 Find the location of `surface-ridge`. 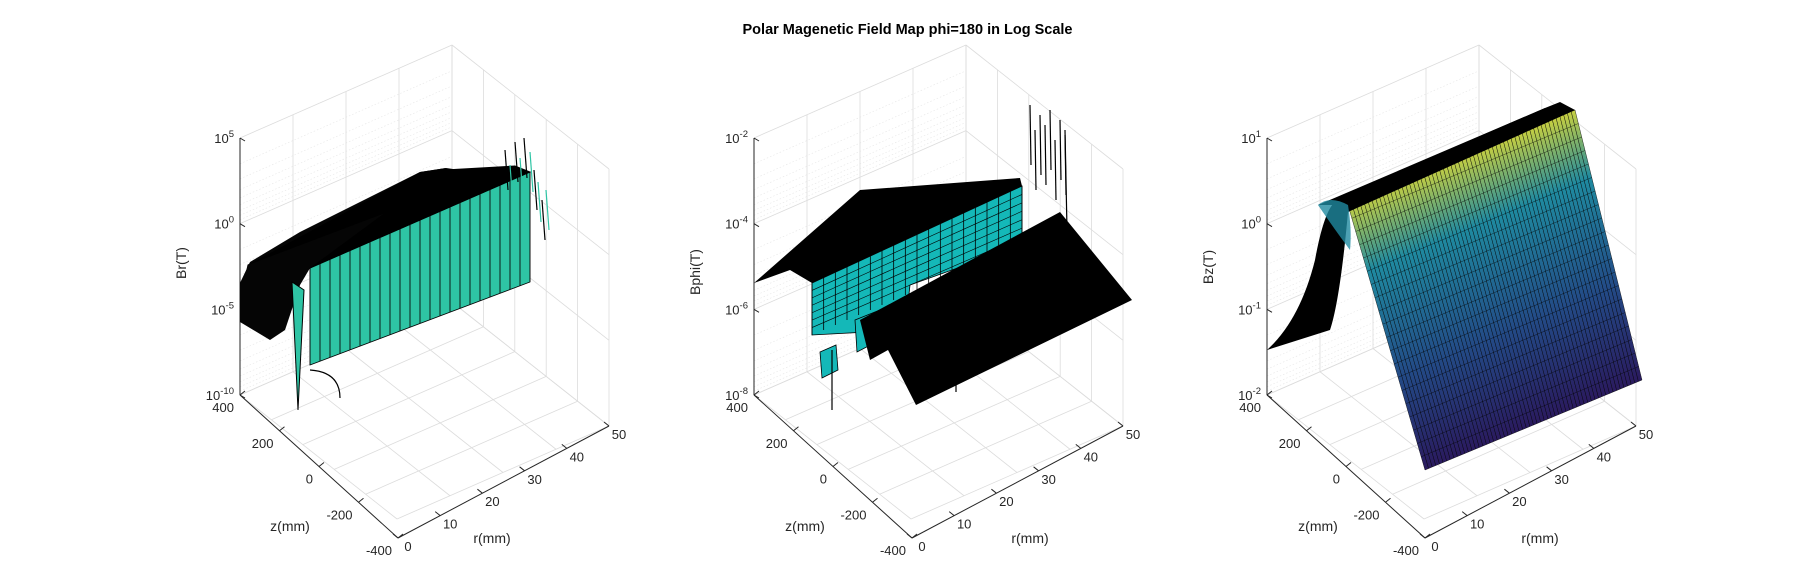

surface-ridge is located at coordinates (996, 308).